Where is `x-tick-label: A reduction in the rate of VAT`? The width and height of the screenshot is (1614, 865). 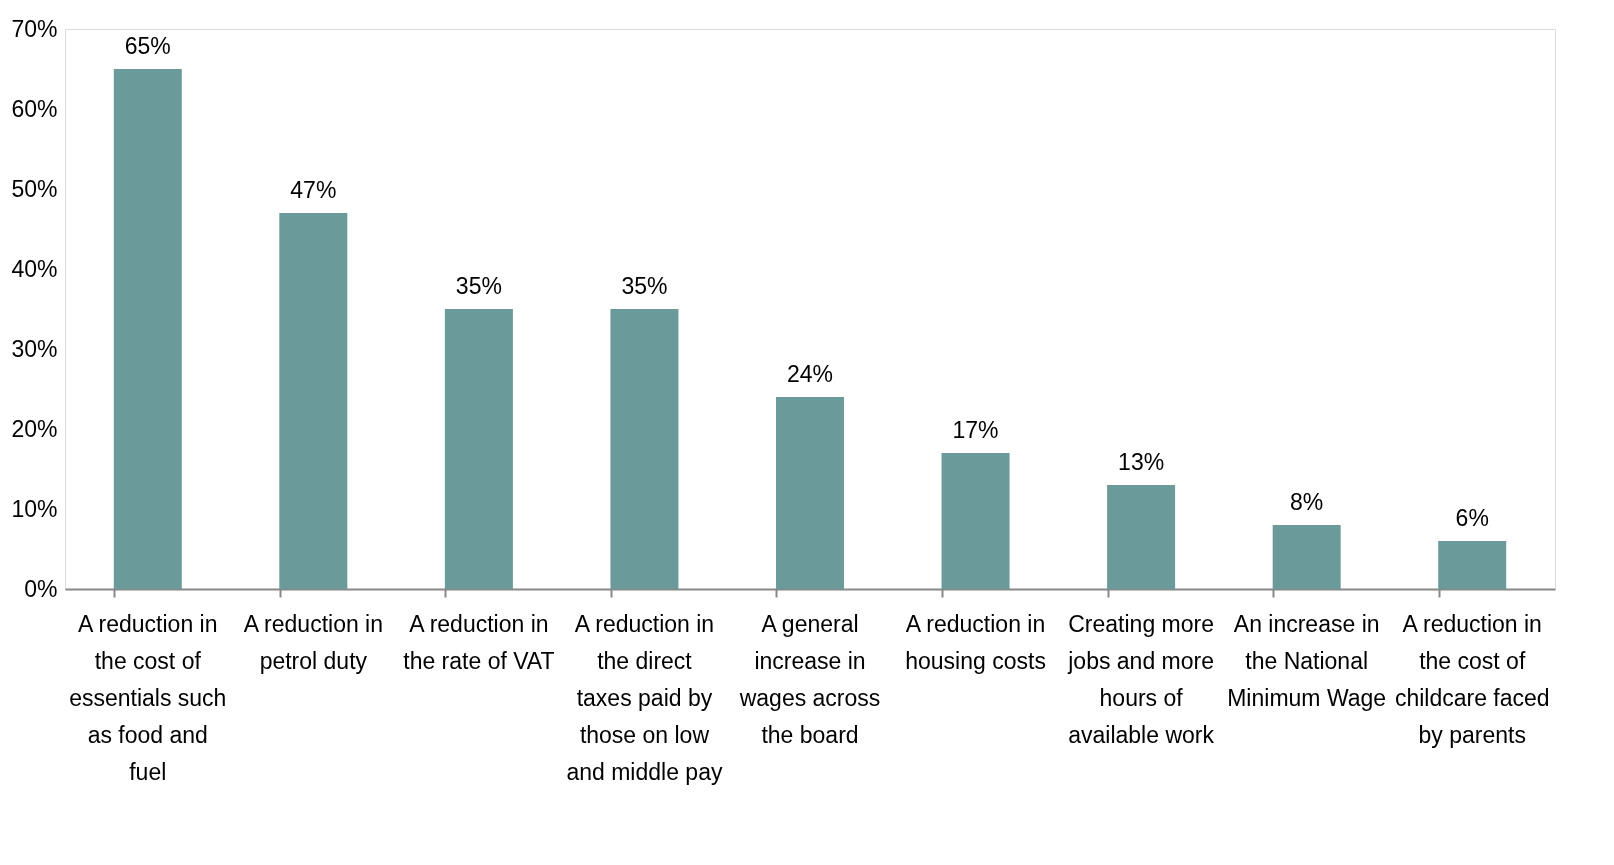 x-tick-label: A reduction in the rate of VAT is located at coordinates (479, 642).